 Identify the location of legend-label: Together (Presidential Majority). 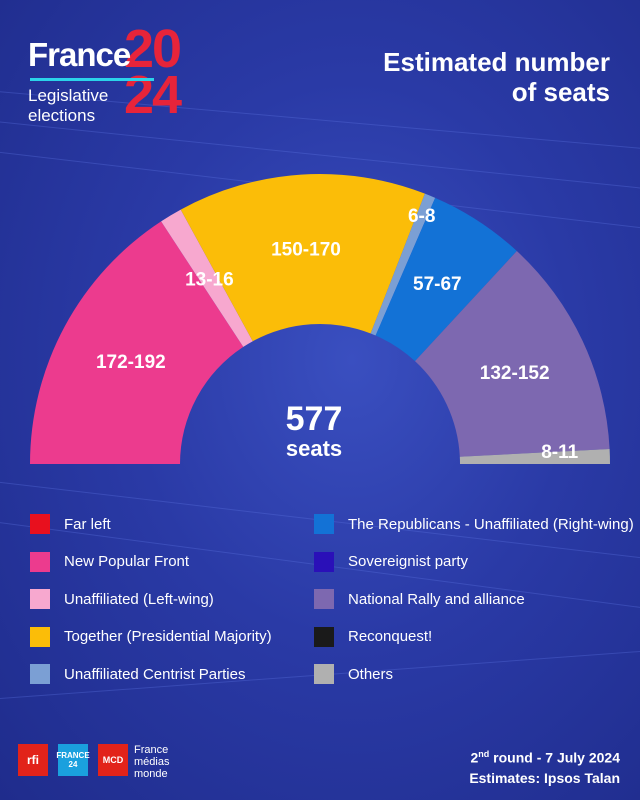
(168, 636).